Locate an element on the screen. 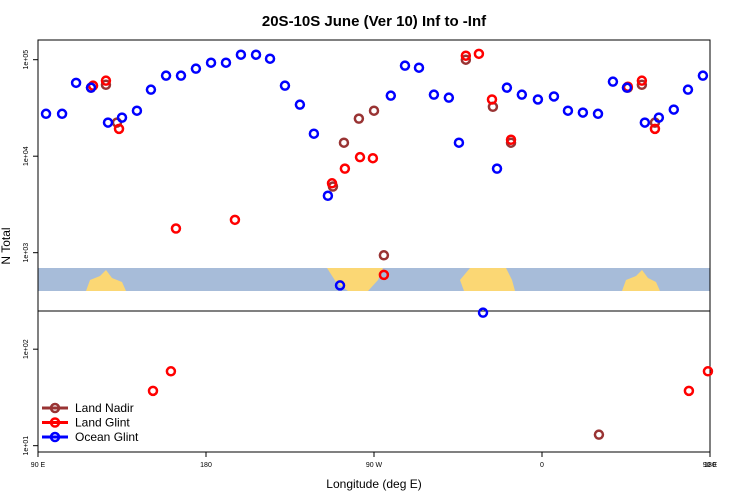  y-tick-label: 1e+01 is located at coordinates (26, 446).